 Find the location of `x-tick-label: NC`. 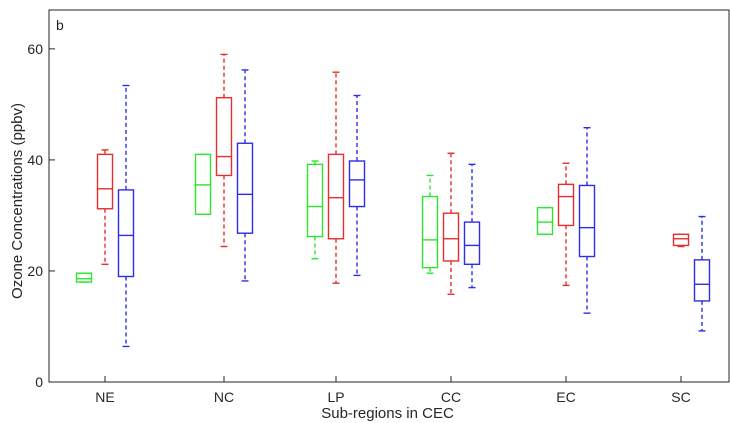

x-tick-label: NC is located at coordinates (224, 397).